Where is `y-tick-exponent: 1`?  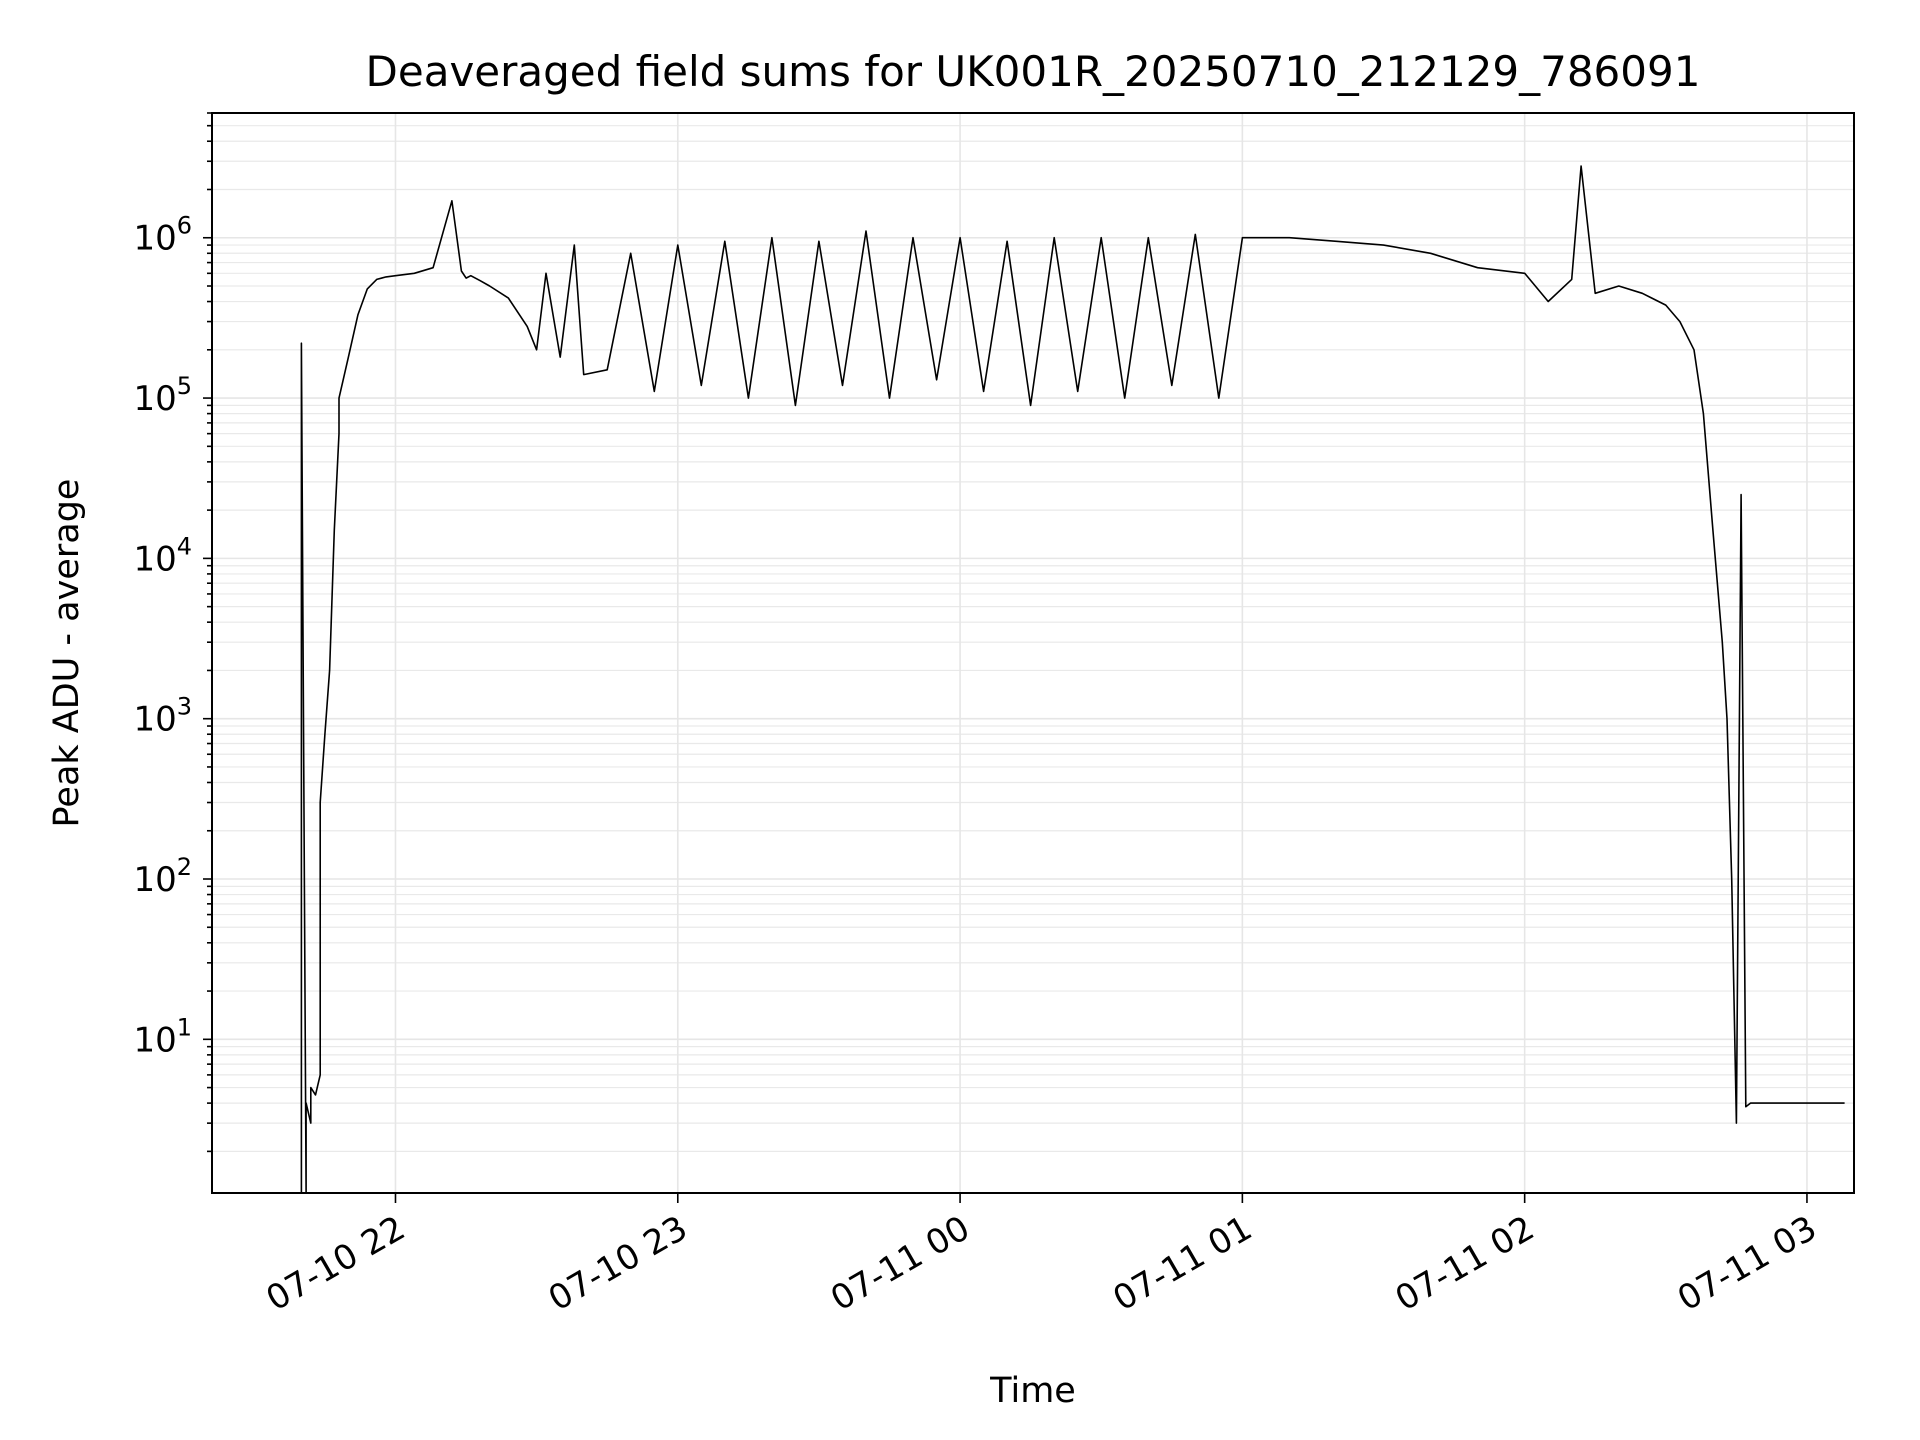
y-tick-exponent: 1 is located at coordinates (184, 1027).